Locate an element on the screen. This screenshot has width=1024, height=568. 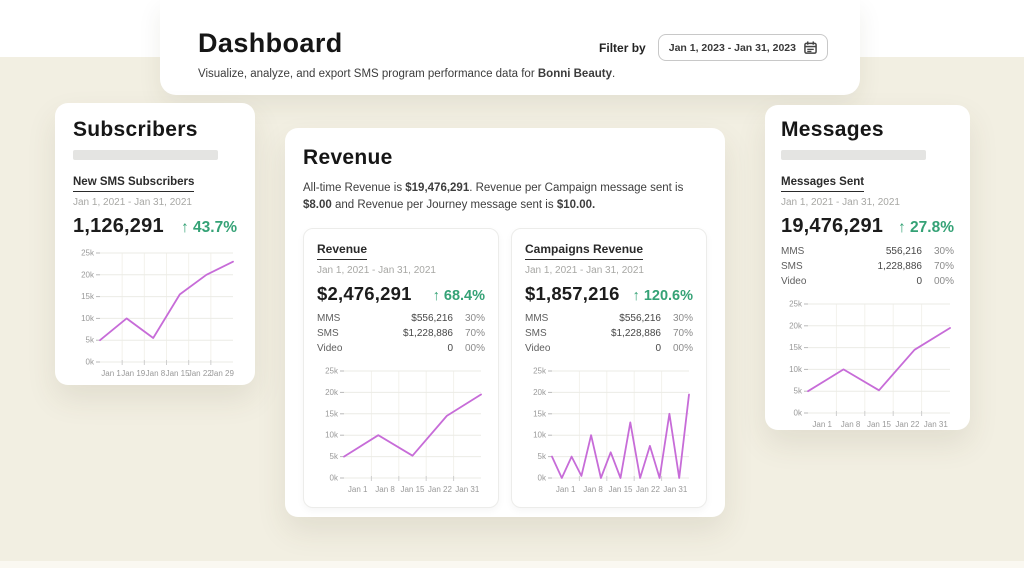
stat-row-sms: SMS 1,228,886 70% is located at coordinates (867, 266).